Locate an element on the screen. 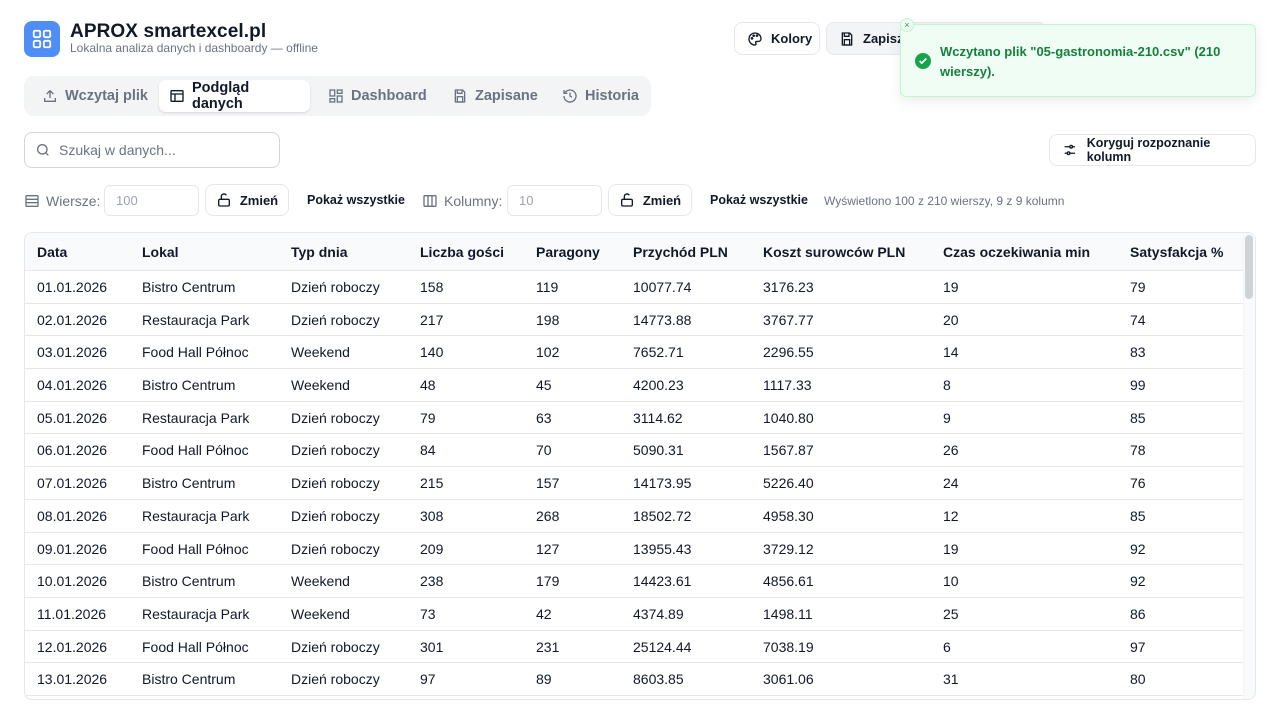  table-cell: 10.01.2026 is located at coordinates (72, 581).